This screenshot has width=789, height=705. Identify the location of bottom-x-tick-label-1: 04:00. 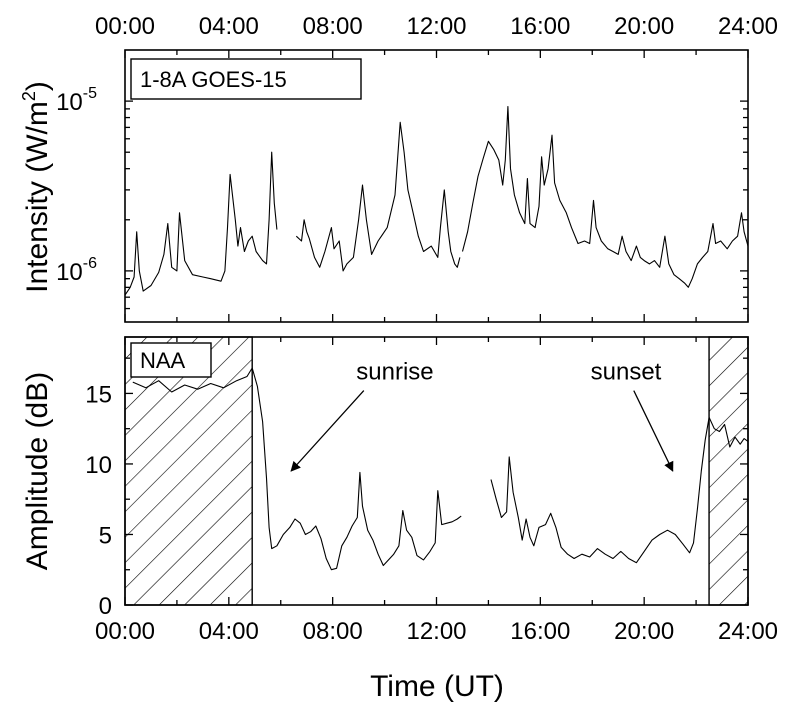
(229, 631).